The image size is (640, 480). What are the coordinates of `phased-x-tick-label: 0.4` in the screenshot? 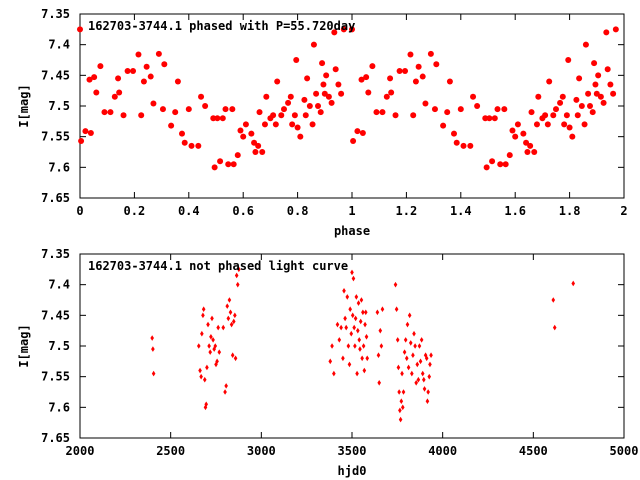 It's located at (189, 211).